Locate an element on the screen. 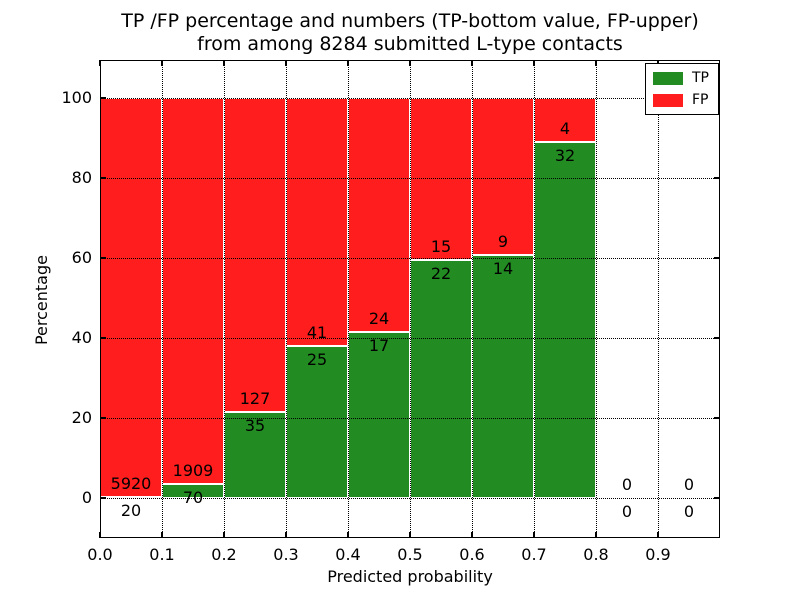  fp-count-label: 4 is located at coordinates (565, 129).